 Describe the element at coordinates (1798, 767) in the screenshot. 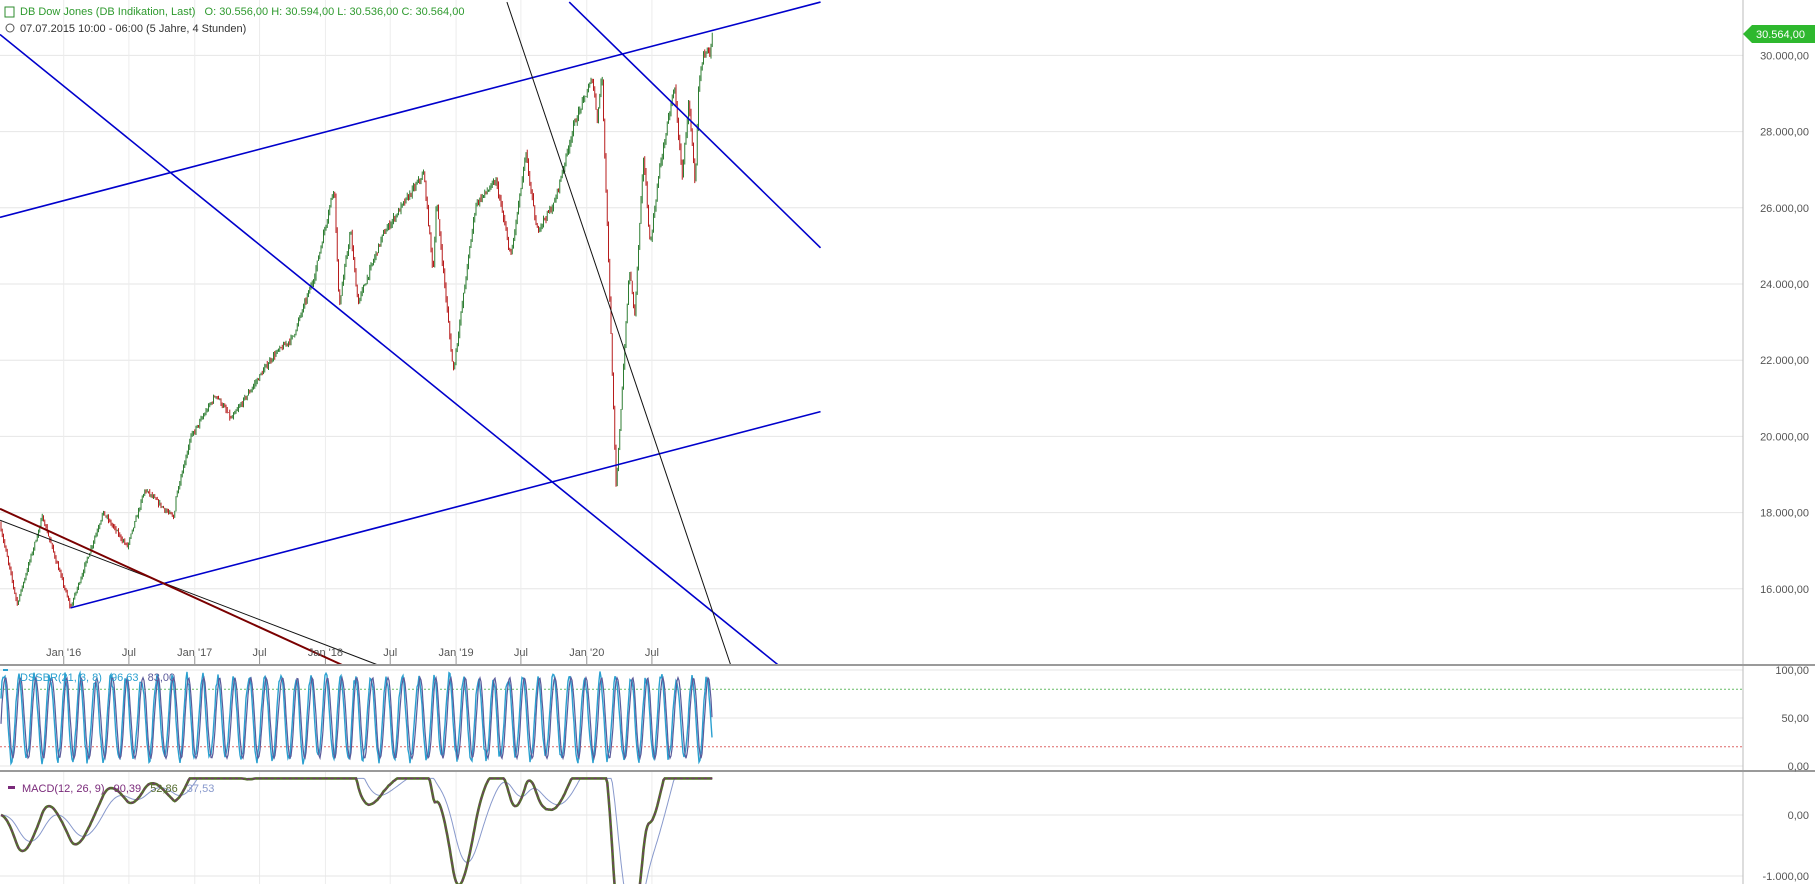

I see `stochastic-tick-label: 0,00` at that location.